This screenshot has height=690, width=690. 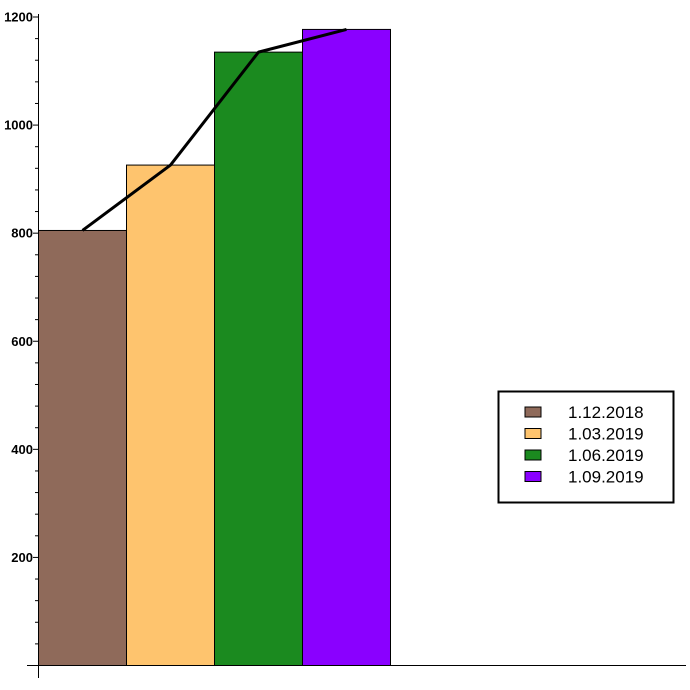 What do you see at coordinates (606, 412) in the screenshot?
I see `legend-label-1: 1.12.2018` at bounding box center [606, 412].